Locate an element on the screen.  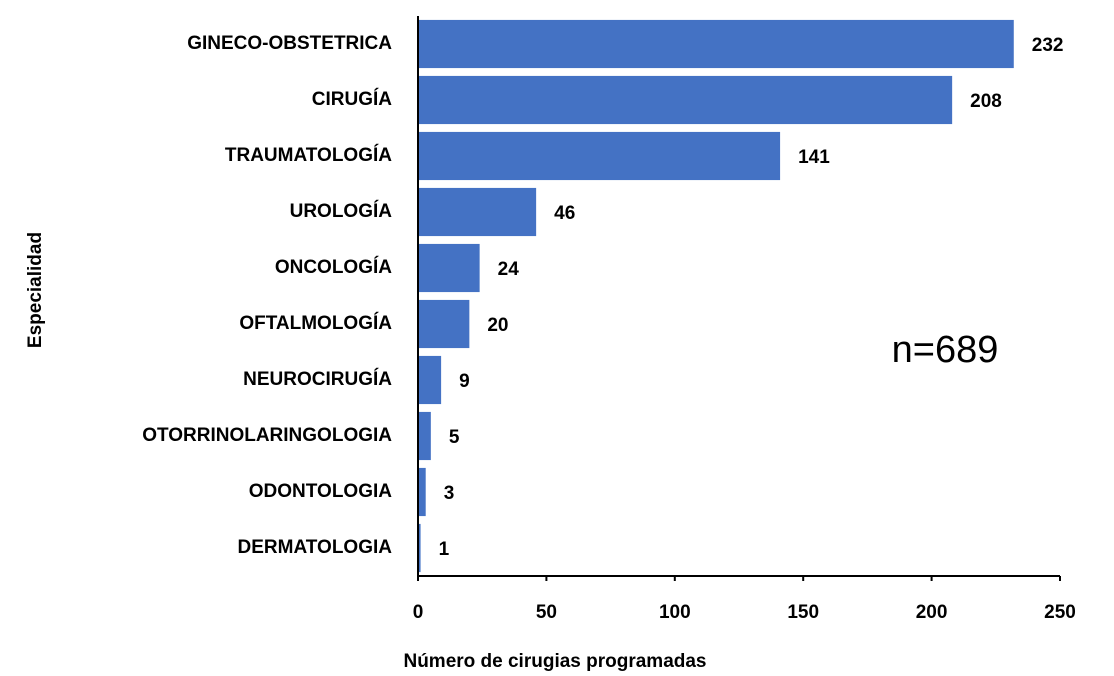
annotation: n=689 is located at coordinates (945, 350).